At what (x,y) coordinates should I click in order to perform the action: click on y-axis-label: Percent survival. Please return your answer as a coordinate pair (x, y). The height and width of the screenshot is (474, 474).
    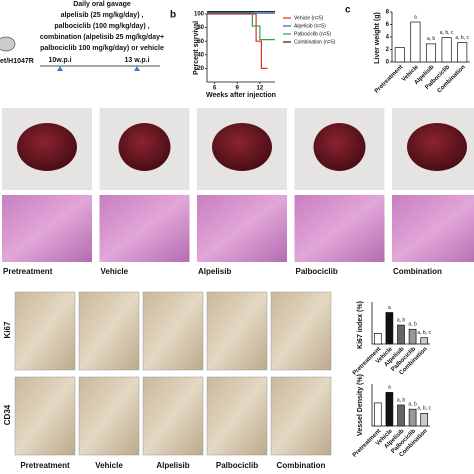
    Looking at the image, I should click on (196, 48).